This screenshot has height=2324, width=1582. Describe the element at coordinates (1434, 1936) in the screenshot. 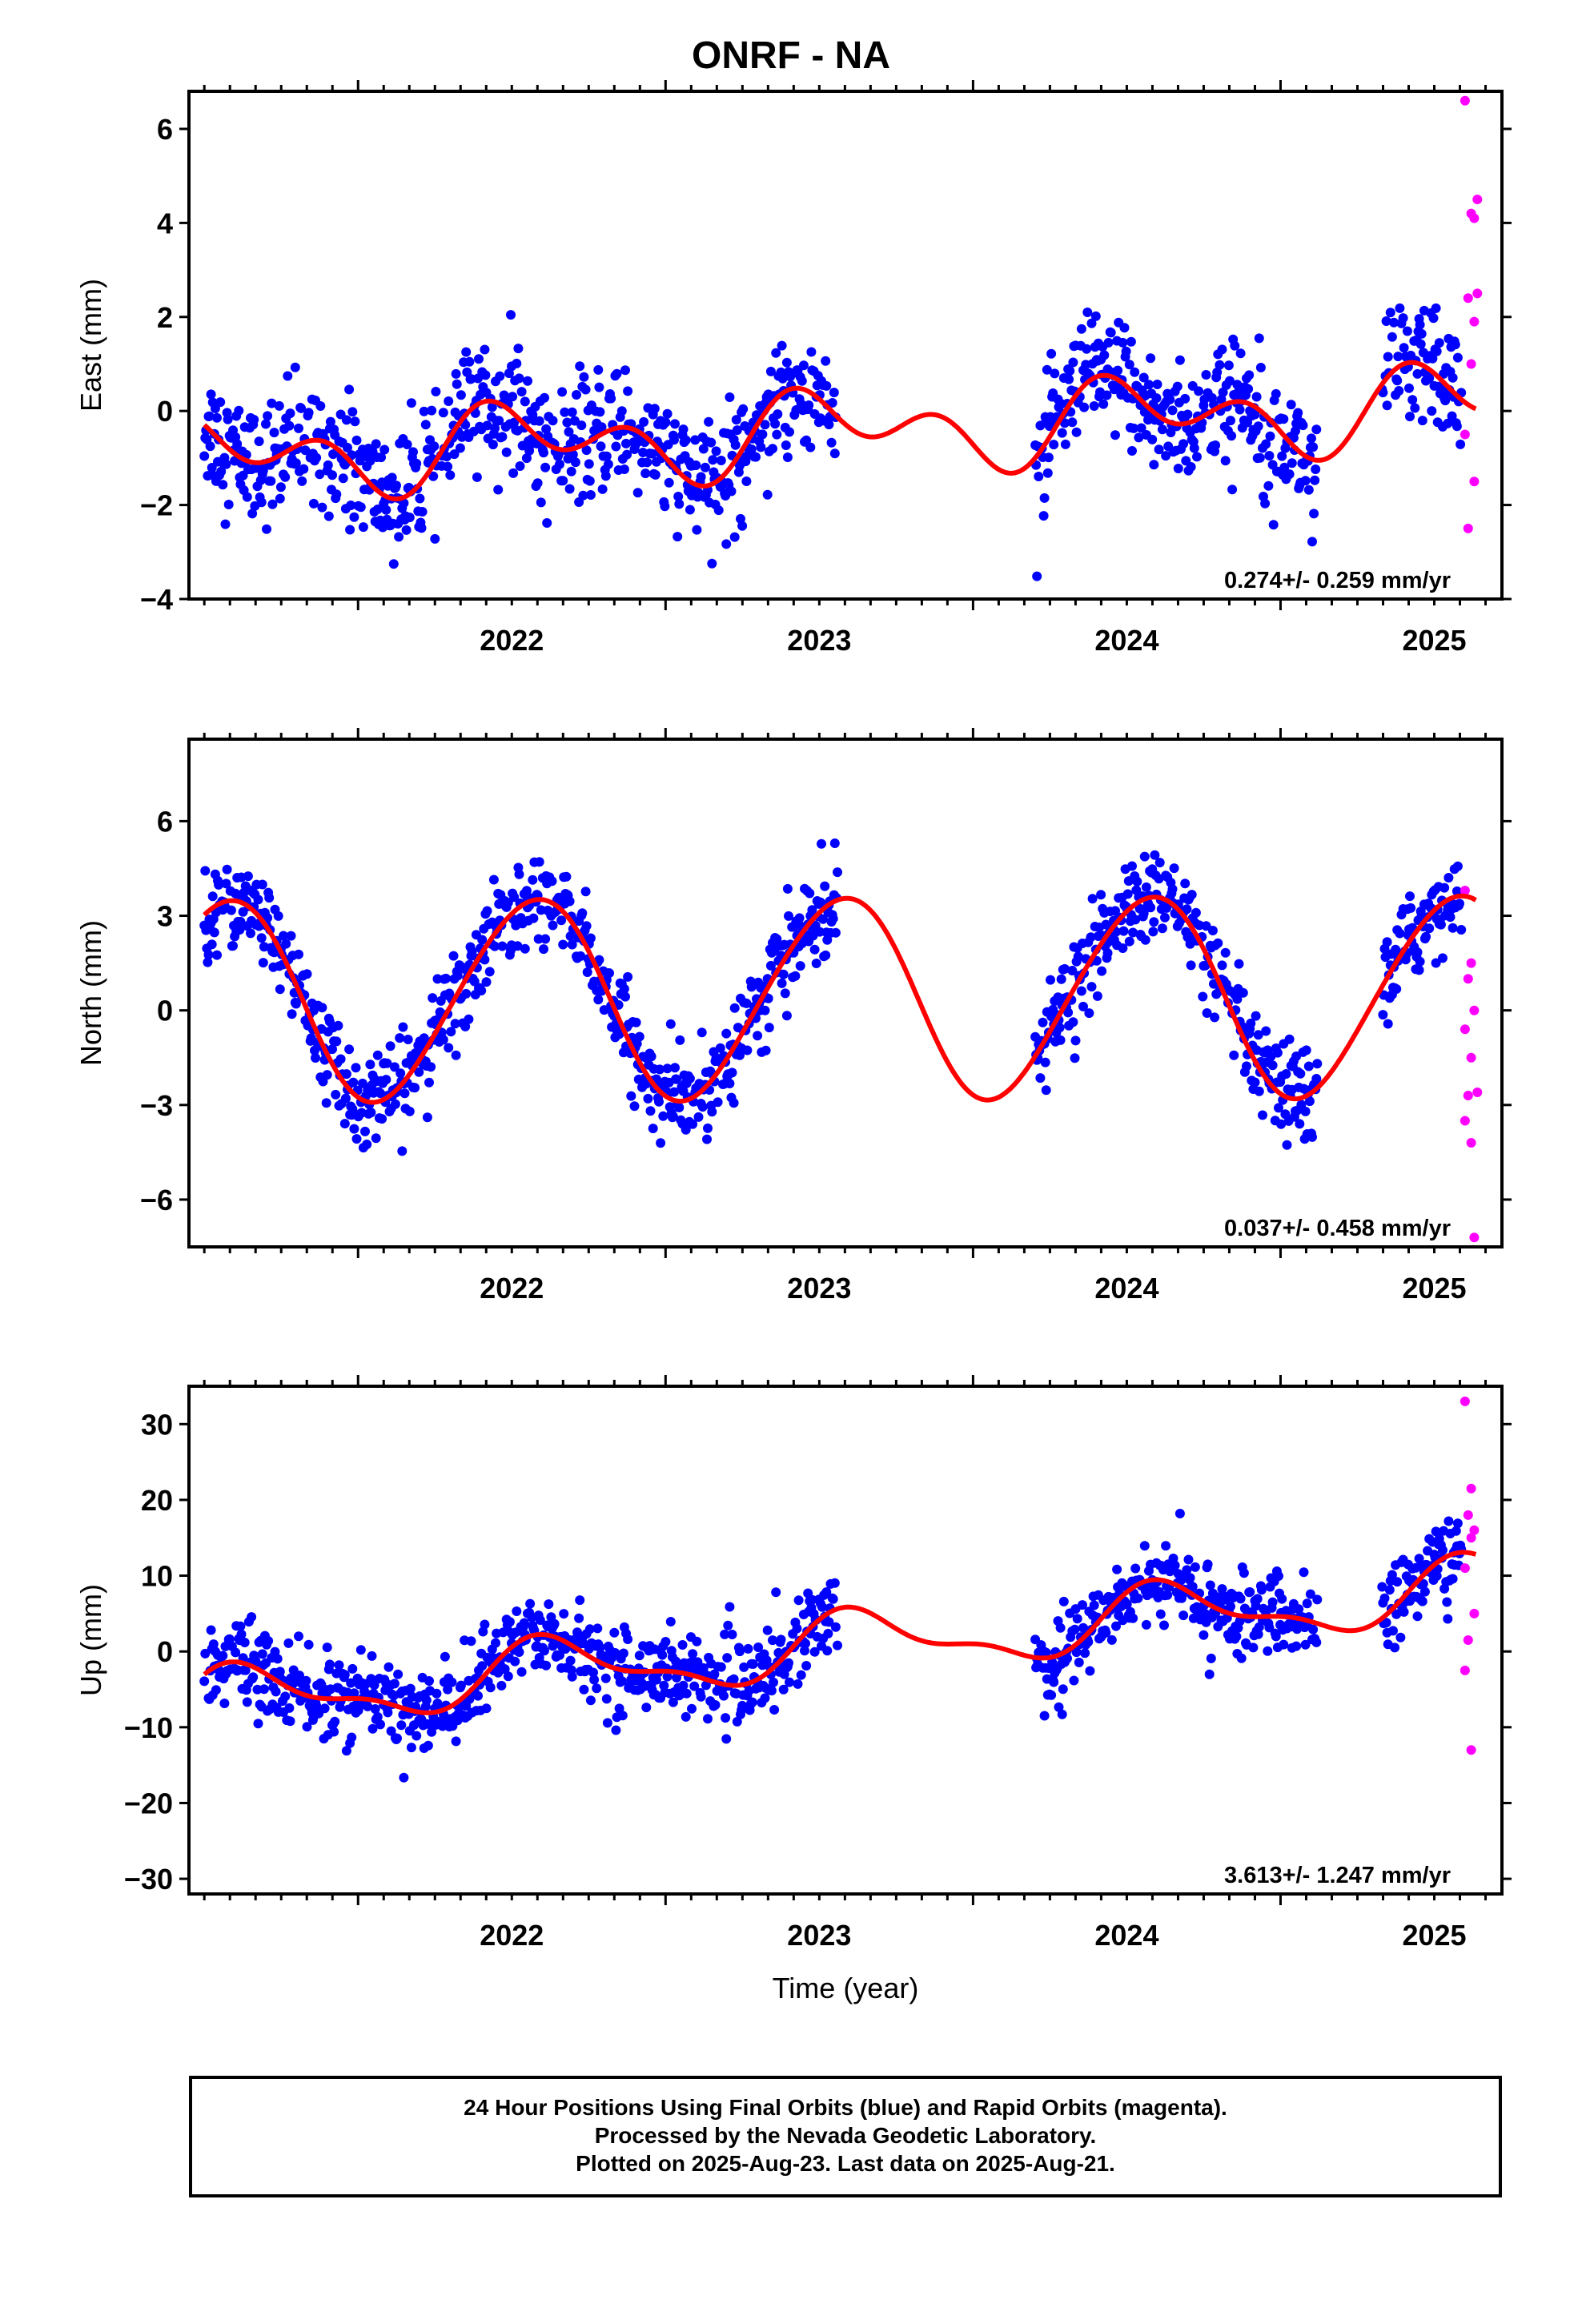

I see `x-tick-label: 2025` at that location.